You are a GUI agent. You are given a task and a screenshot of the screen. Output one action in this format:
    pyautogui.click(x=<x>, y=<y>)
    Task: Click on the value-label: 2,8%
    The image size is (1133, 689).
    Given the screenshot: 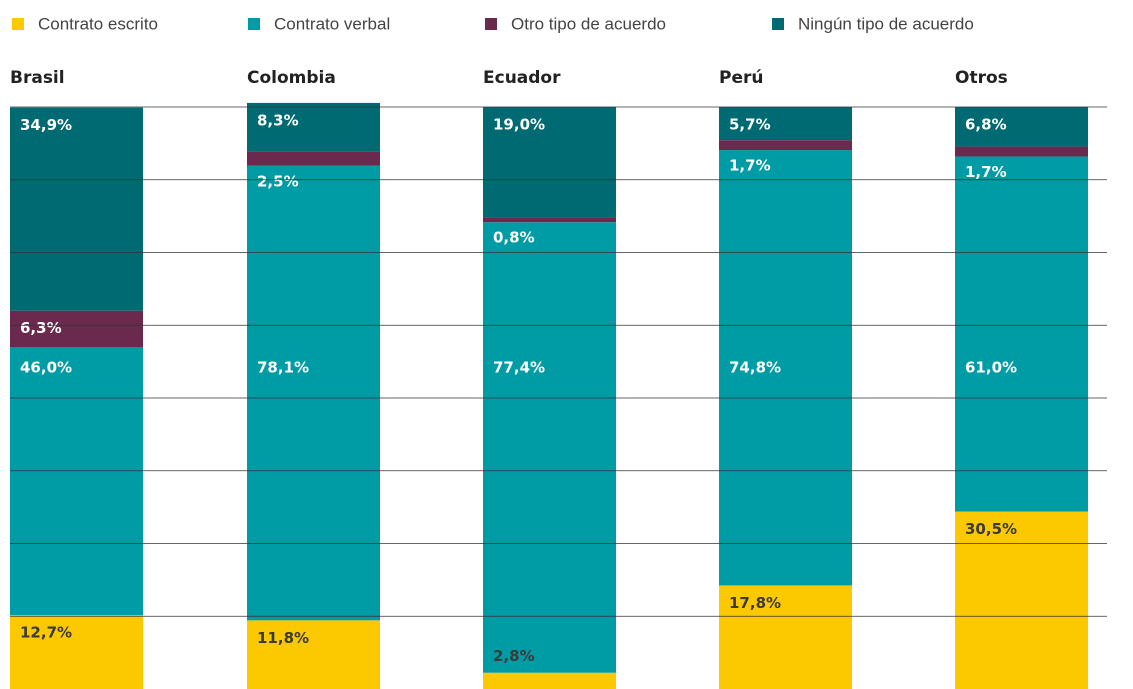 What is the action you would take?
    pyautogui.click(x=514, y=656)
    